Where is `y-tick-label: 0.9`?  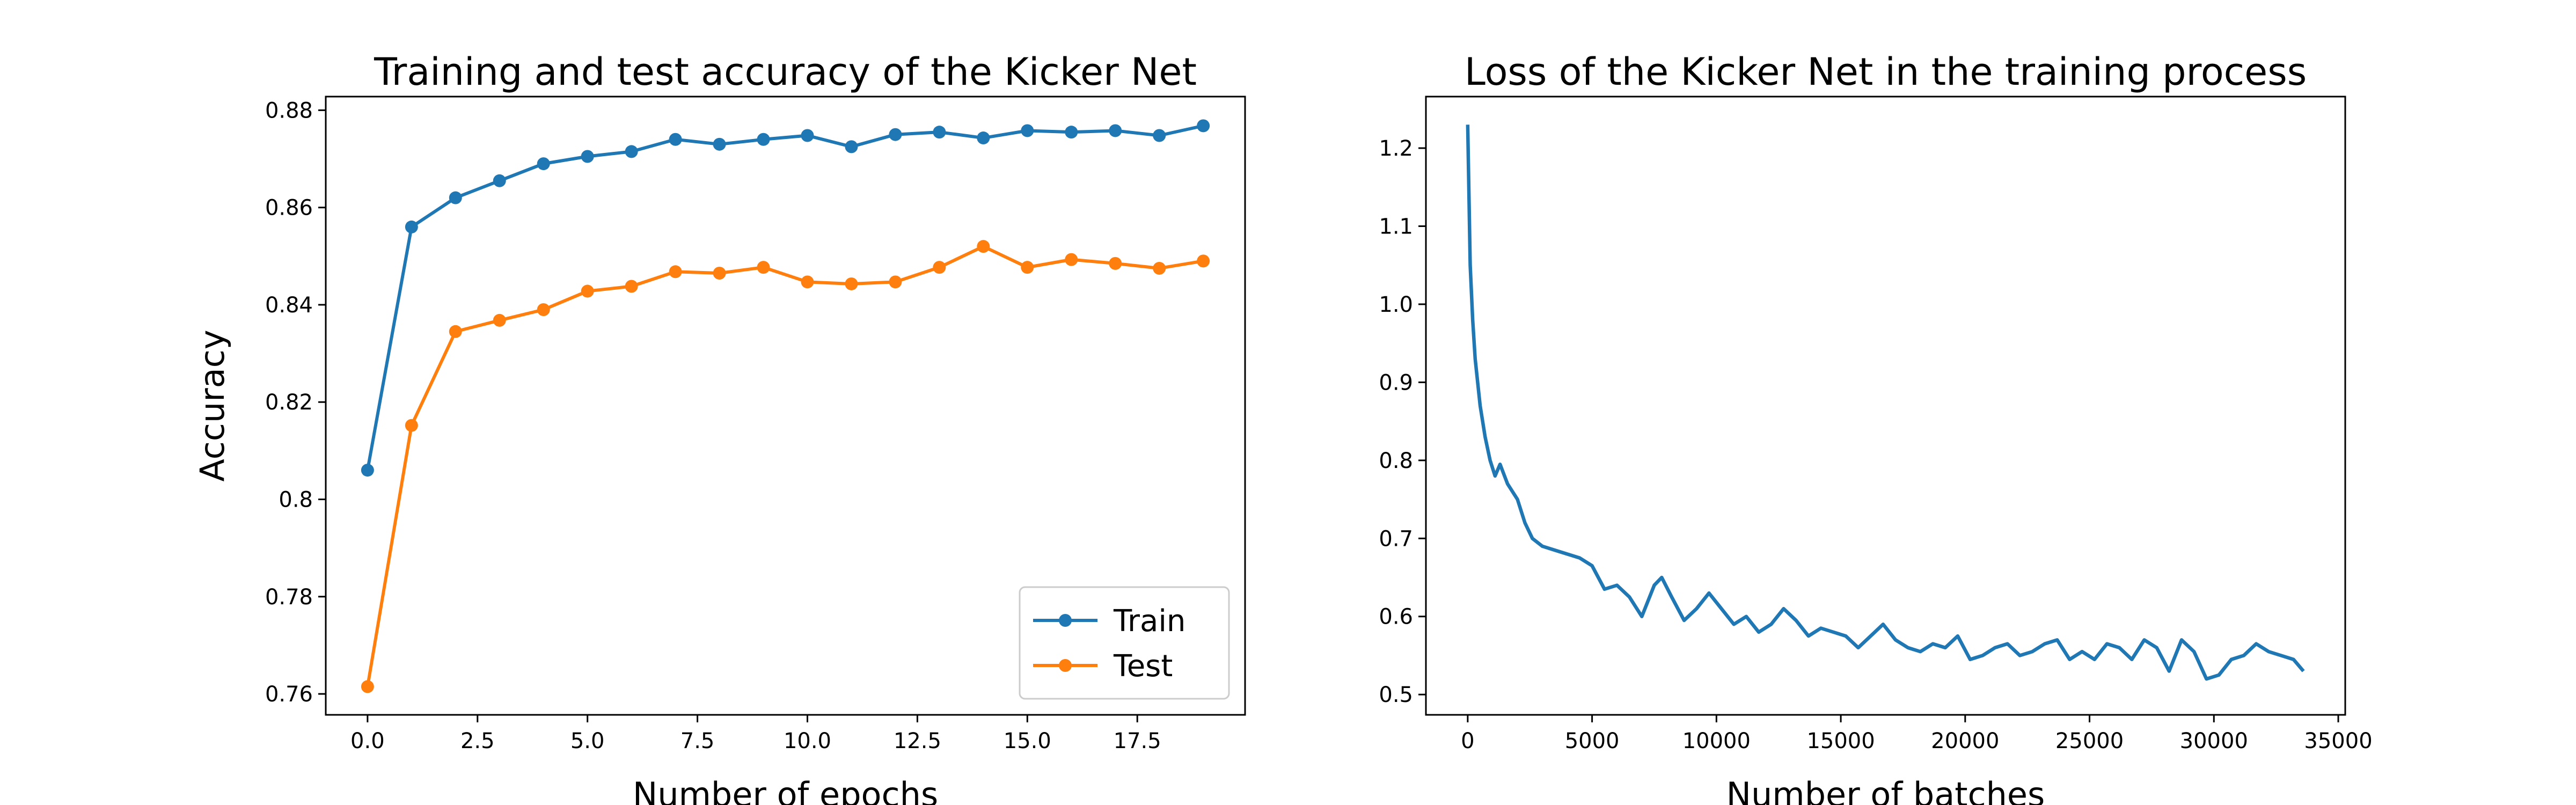
y-tick-label: 0.9 is located at coordinates (1396, 382).